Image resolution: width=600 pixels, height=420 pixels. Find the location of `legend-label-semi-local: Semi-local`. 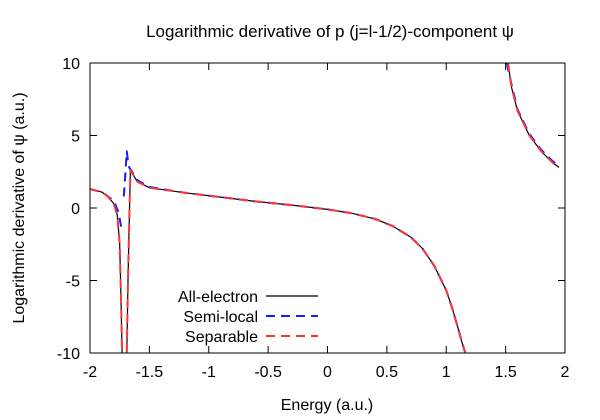

legend-label-semi-local: Semi-local is located at coordinates (220, 317).